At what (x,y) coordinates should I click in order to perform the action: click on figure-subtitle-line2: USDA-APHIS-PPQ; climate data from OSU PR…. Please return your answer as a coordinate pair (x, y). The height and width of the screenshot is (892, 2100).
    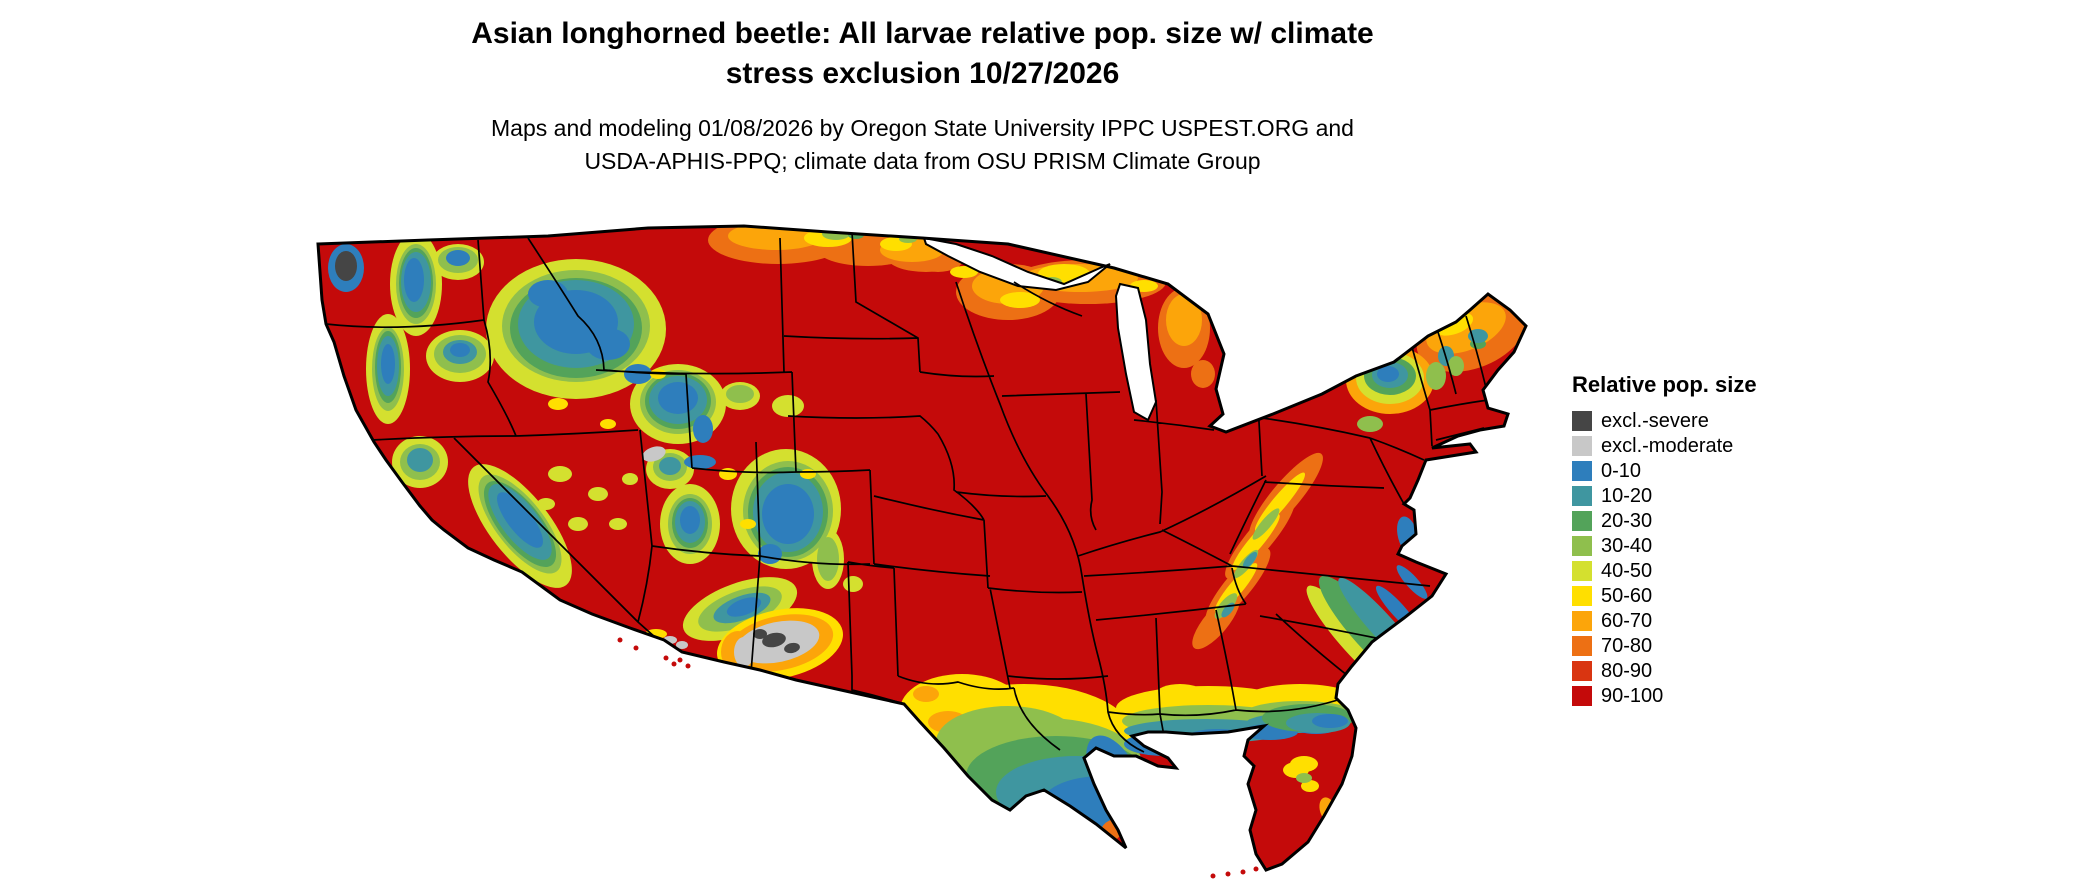
    Looking at the image, I should click on (922, 161).